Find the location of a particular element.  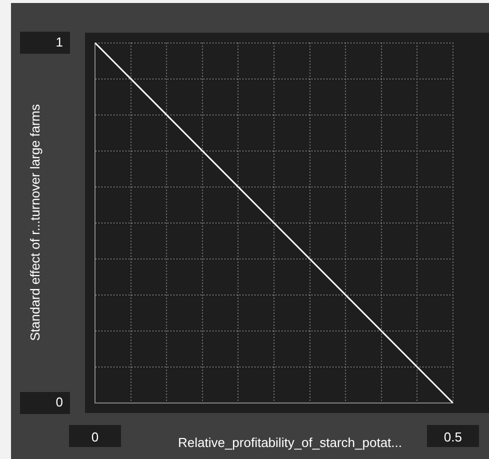

x-tick-label: 0.5 is located at coordinates (453, 436).